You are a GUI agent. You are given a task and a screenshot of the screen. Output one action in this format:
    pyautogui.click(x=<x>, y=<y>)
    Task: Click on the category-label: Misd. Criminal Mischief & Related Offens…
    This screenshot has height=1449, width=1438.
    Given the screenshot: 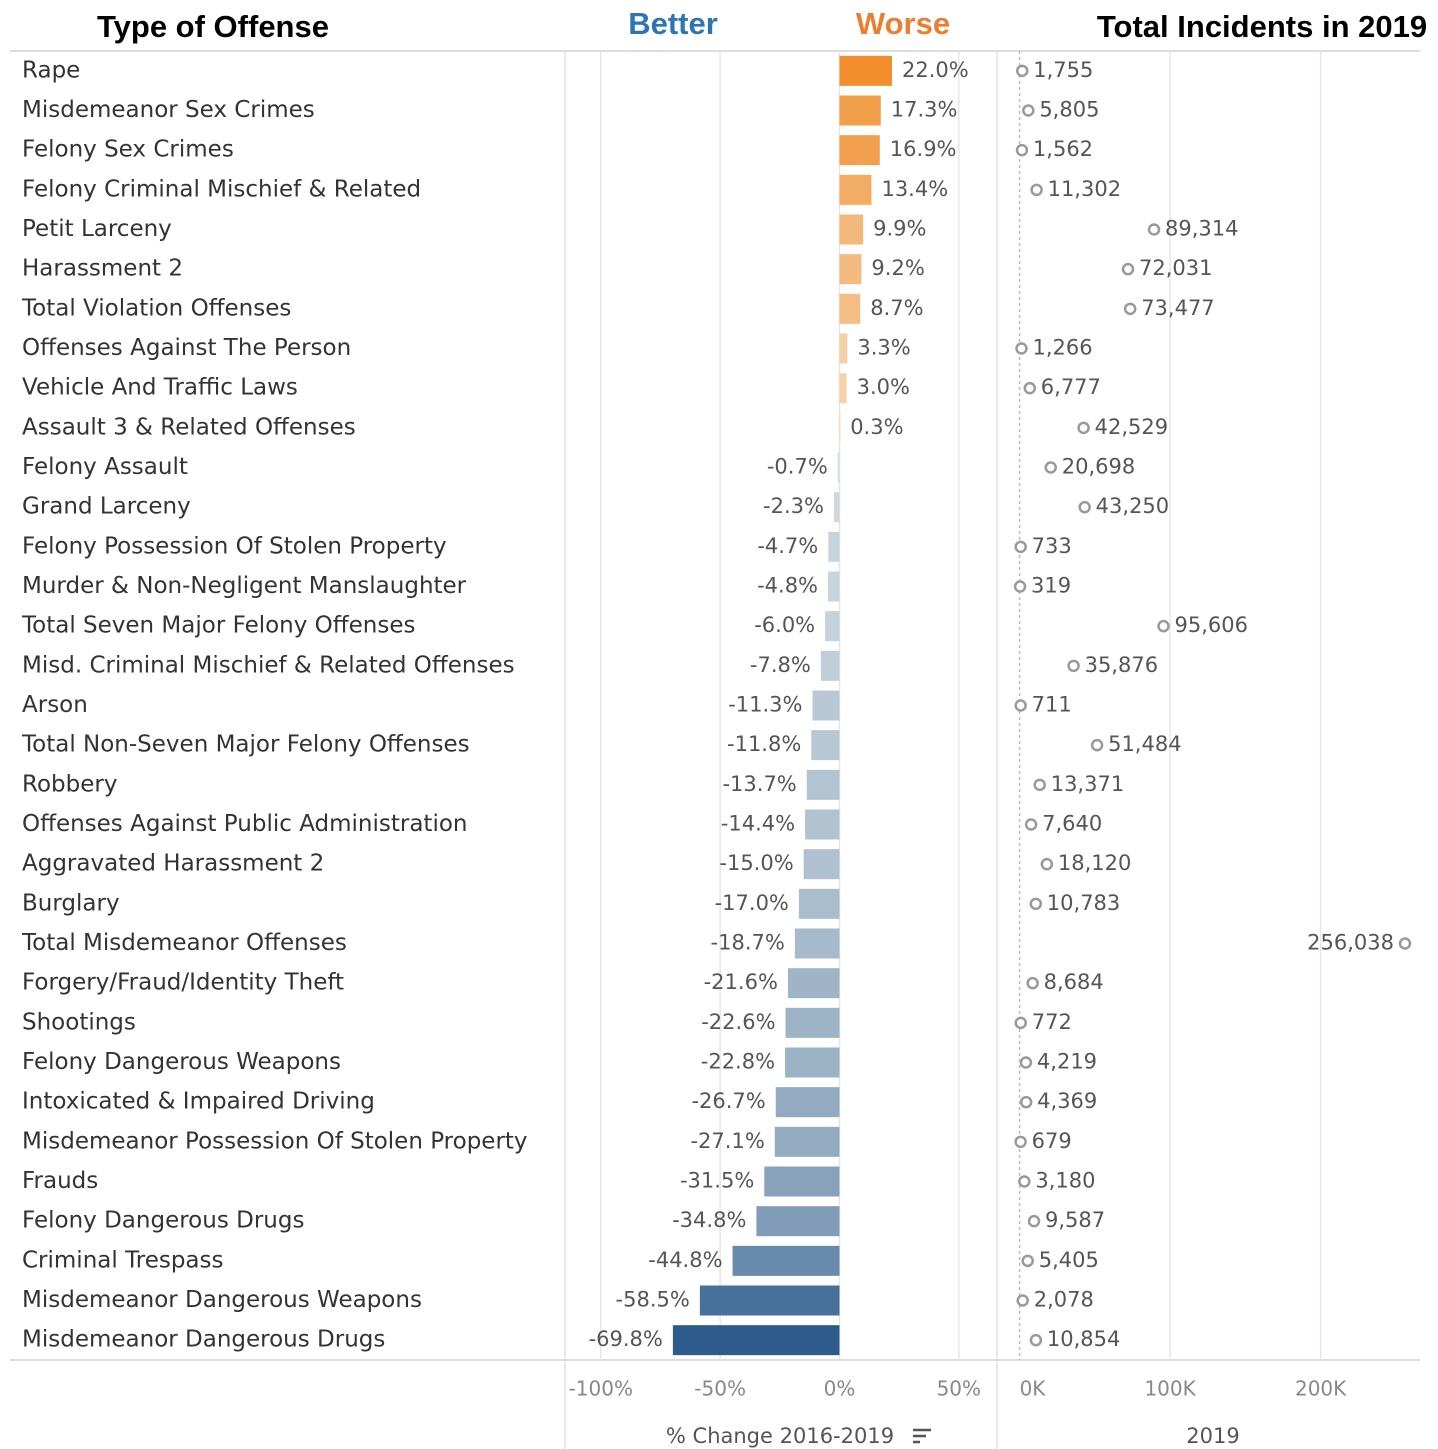 What is the action you would take?
    pyautogui.click(x=268, y=665)
    